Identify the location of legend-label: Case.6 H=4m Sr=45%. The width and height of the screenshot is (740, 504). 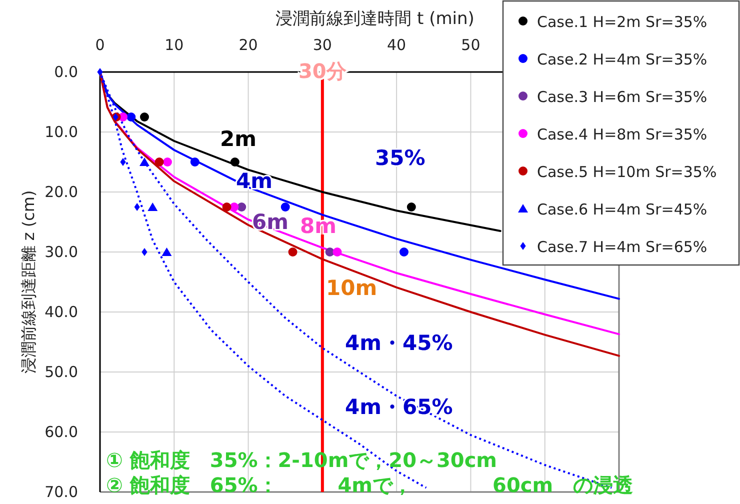
(622, 209).